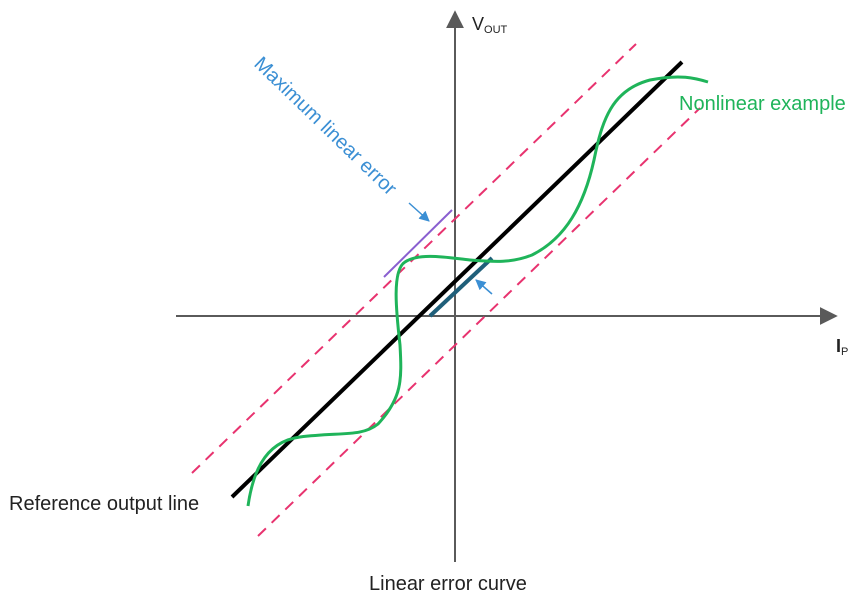 The width and height of the screenshot is (867, 595). Describe the element at coordinates (762, 104) in the screenshot. I see `nonlinear-example-label: Nonlinear example` at that location.